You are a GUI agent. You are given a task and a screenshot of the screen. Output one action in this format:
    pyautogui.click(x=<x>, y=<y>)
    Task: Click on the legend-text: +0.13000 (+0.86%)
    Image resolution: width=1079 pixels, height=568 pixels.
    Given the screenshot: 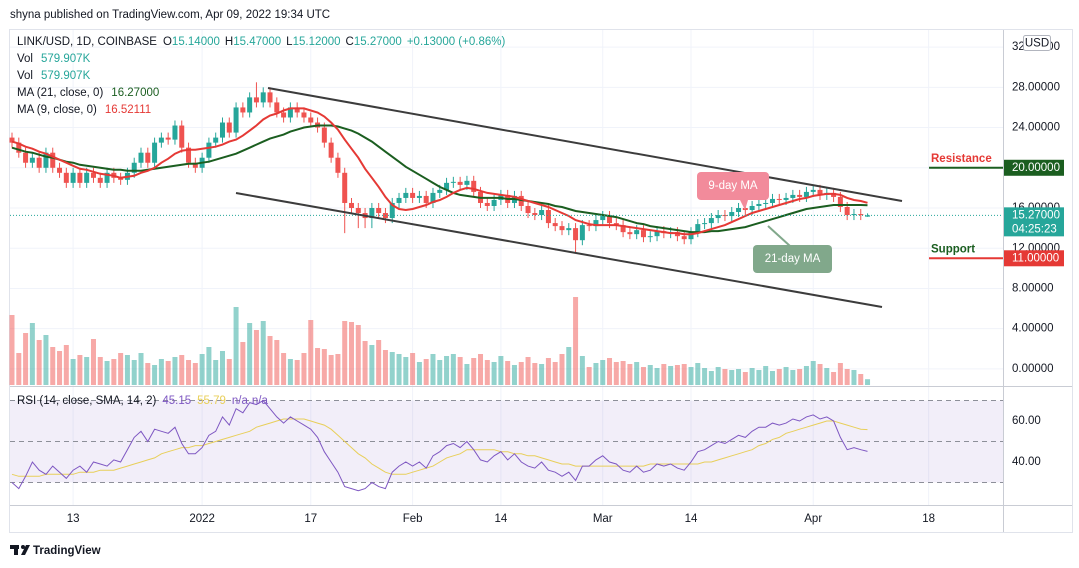 What is the action you would take?
    pyautogui.click(x=456, y=42)
    